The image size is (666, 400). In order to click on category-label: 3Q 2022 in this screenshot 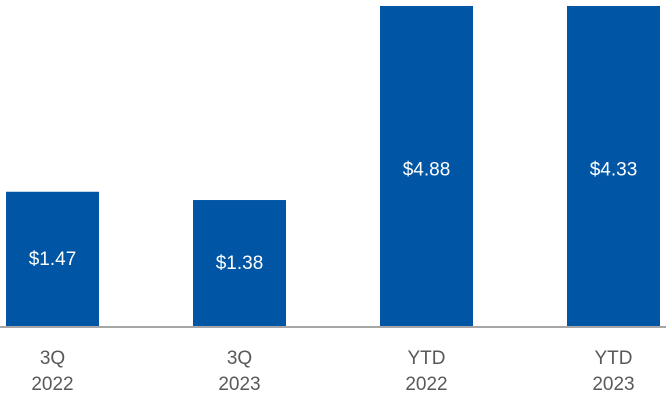, I will do `click(52, 371)`.